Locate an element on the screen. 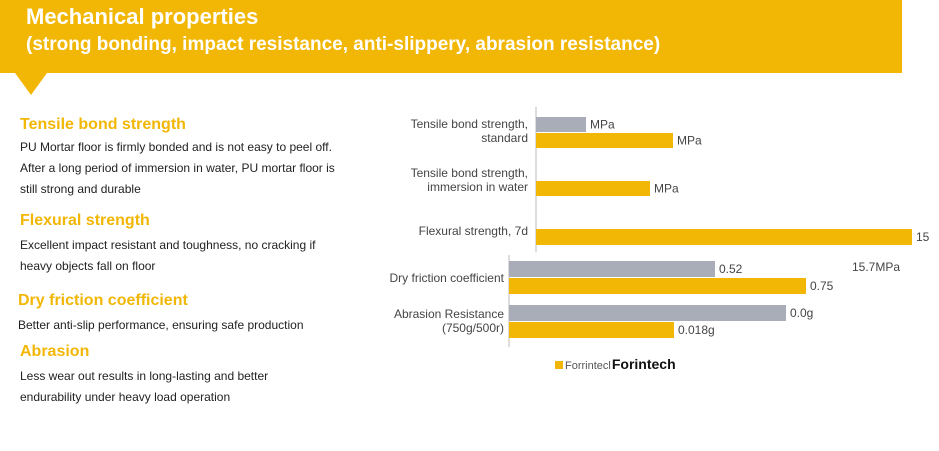  bar-value-label: 0.0g is located at coordinates (801, 313).